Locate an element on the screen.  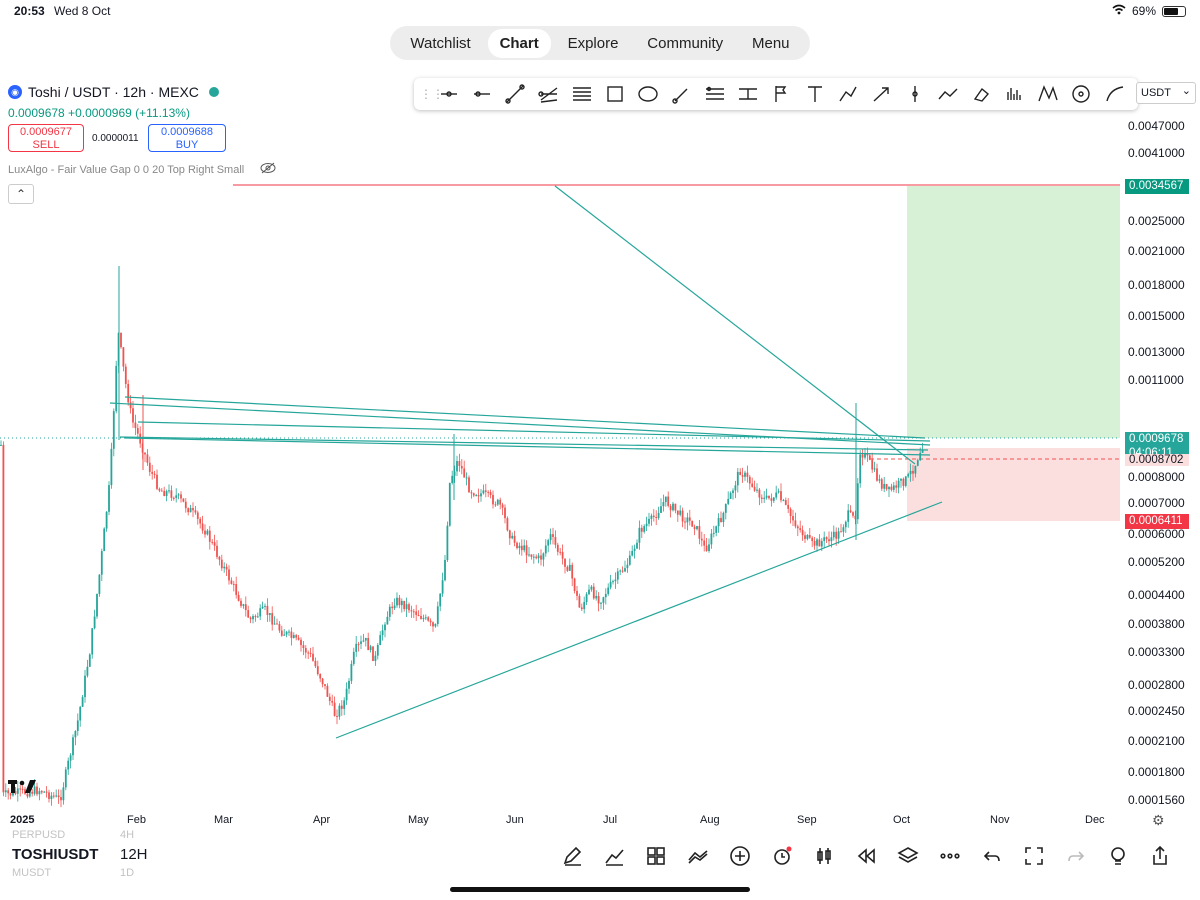
price-tick-label: 0.0047000 is located at coordinates (1156, 126).